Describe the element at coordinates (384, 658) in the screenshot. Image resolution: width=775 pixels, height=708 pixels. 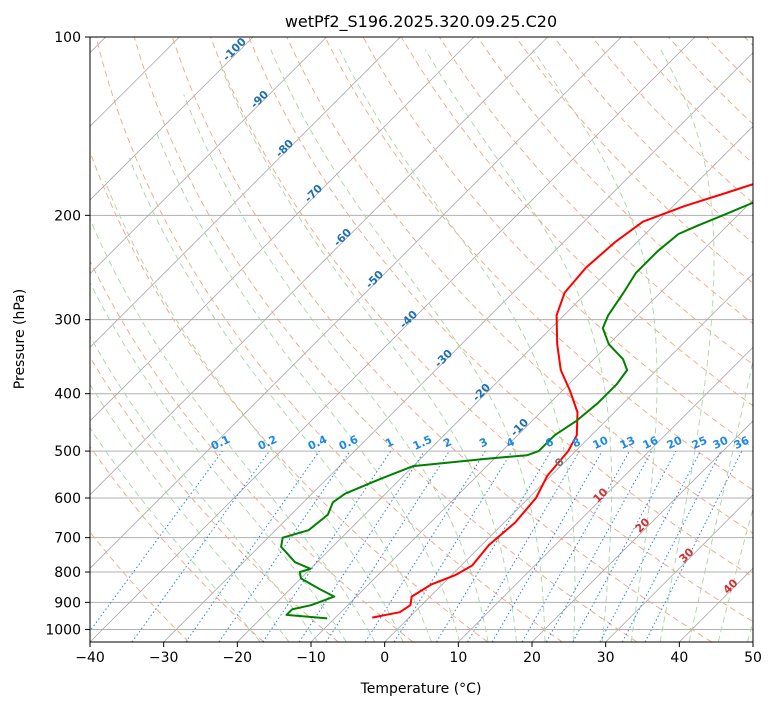
I see `x-tick-label: 0` at that location.